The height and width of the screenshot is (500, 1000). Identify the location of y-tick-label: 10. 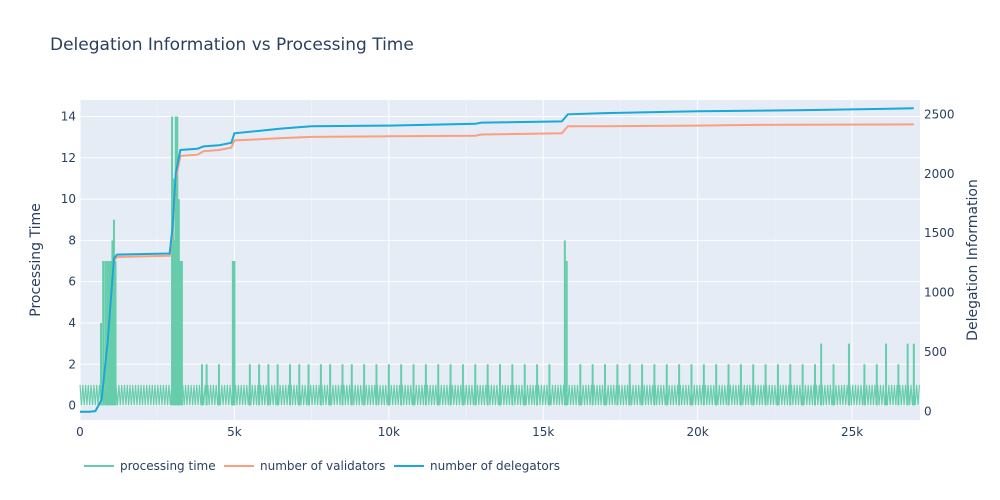
(68, 199).